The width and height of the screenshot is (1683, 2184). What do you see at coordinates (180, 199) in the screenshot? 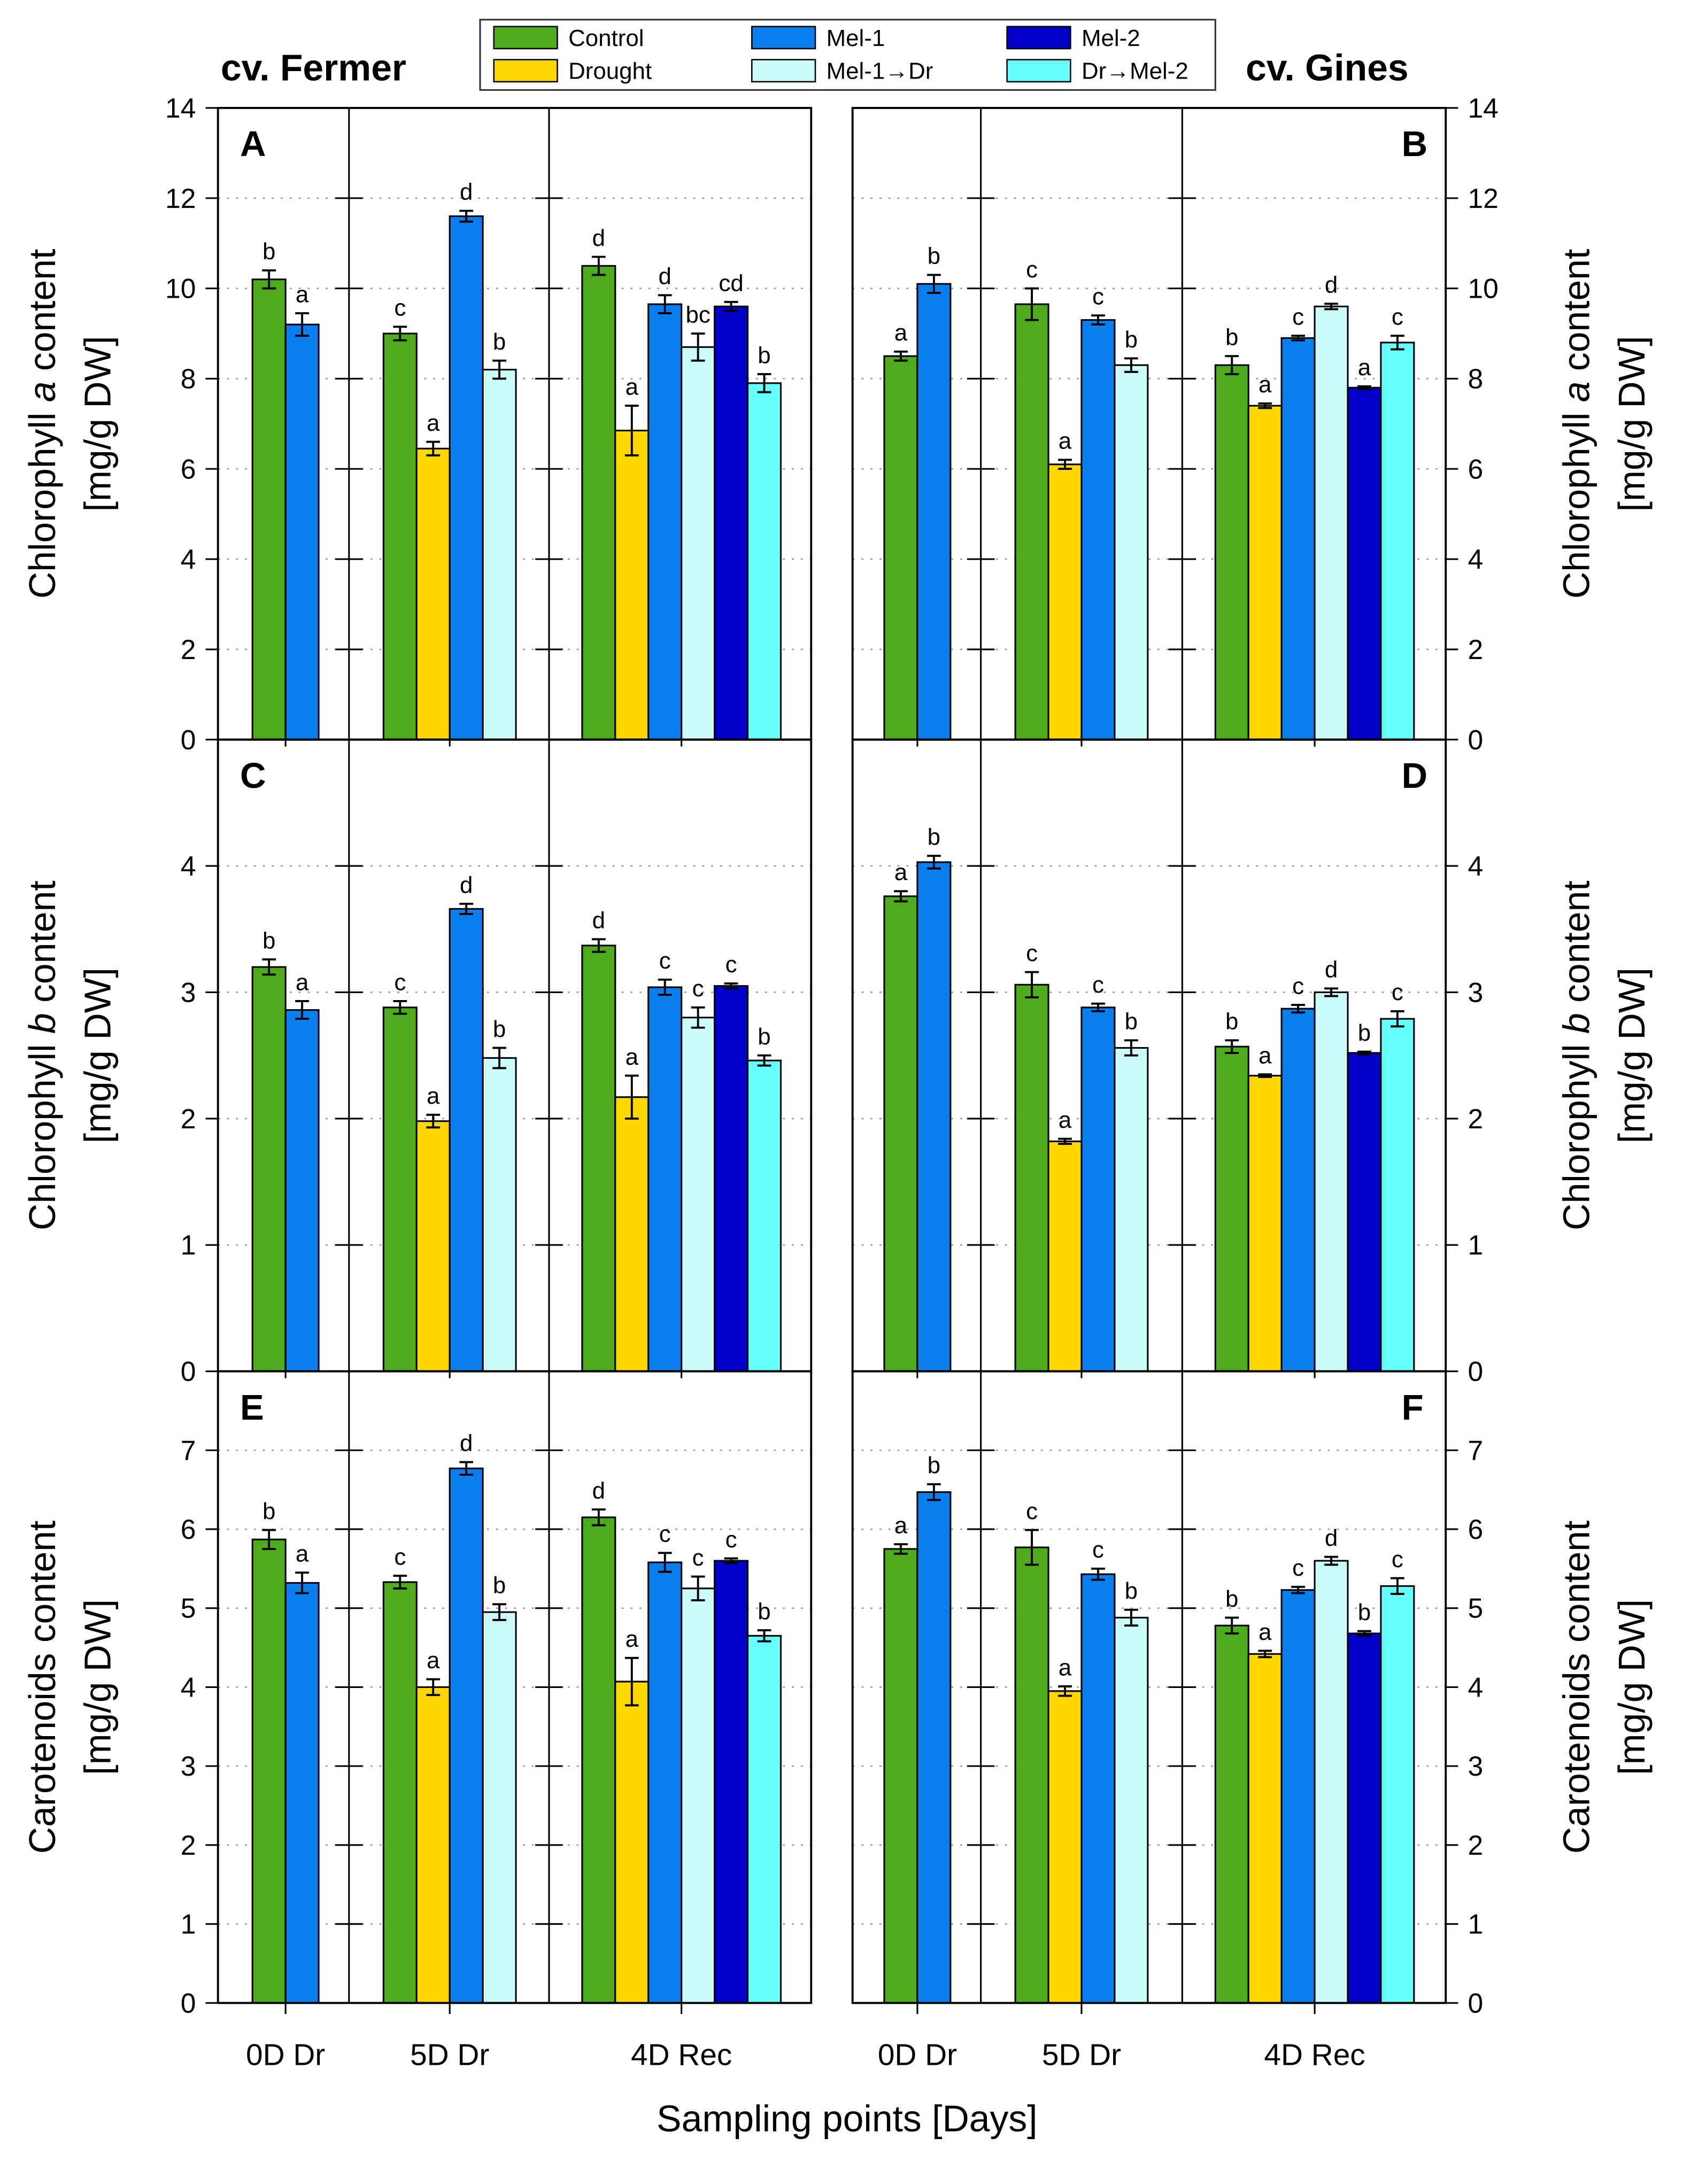
I see `y-tick-label: 12` at bounding box center [180, 199].